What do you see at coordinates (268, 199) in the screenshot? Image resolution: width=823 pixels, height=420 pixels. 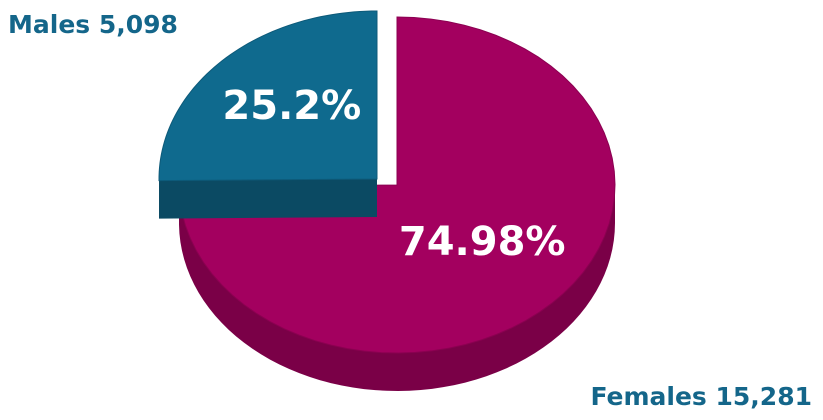 I see `slice-wall` at bounding box center [268, 199].